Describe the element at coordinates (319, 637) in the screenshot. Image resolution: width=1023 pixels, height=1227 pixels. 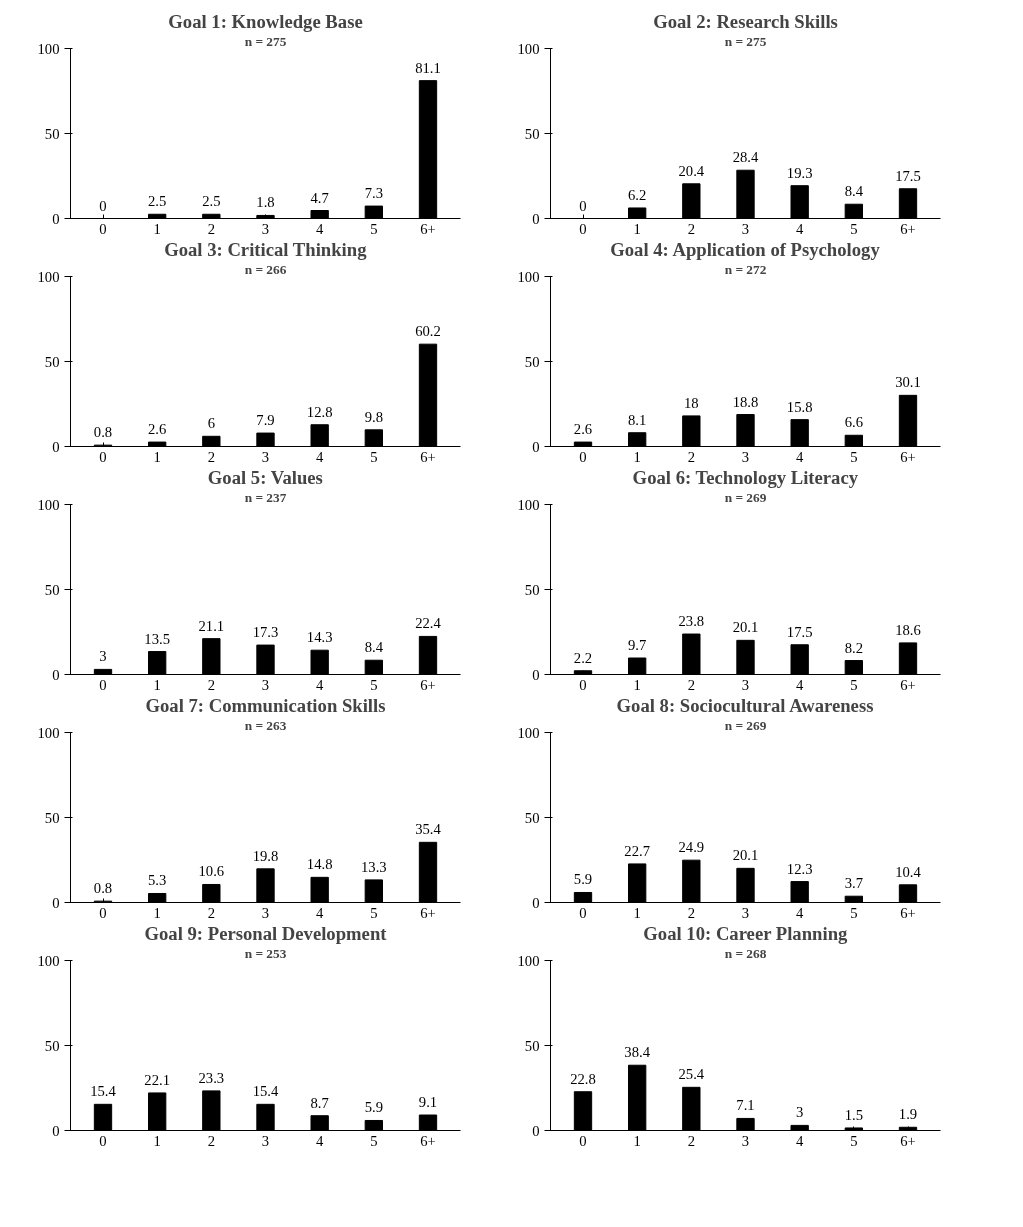
I see `data-label: 14.3` at that location.